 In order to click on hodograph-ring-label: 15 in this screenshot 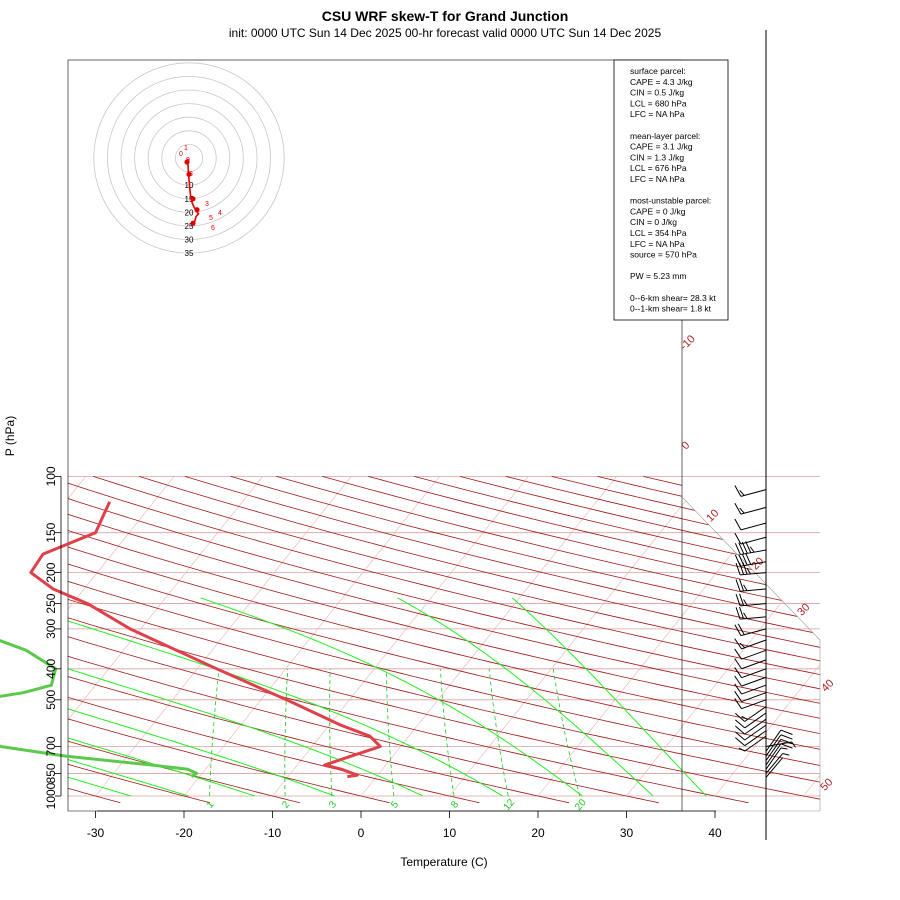, I will do `click(189, 199)`.